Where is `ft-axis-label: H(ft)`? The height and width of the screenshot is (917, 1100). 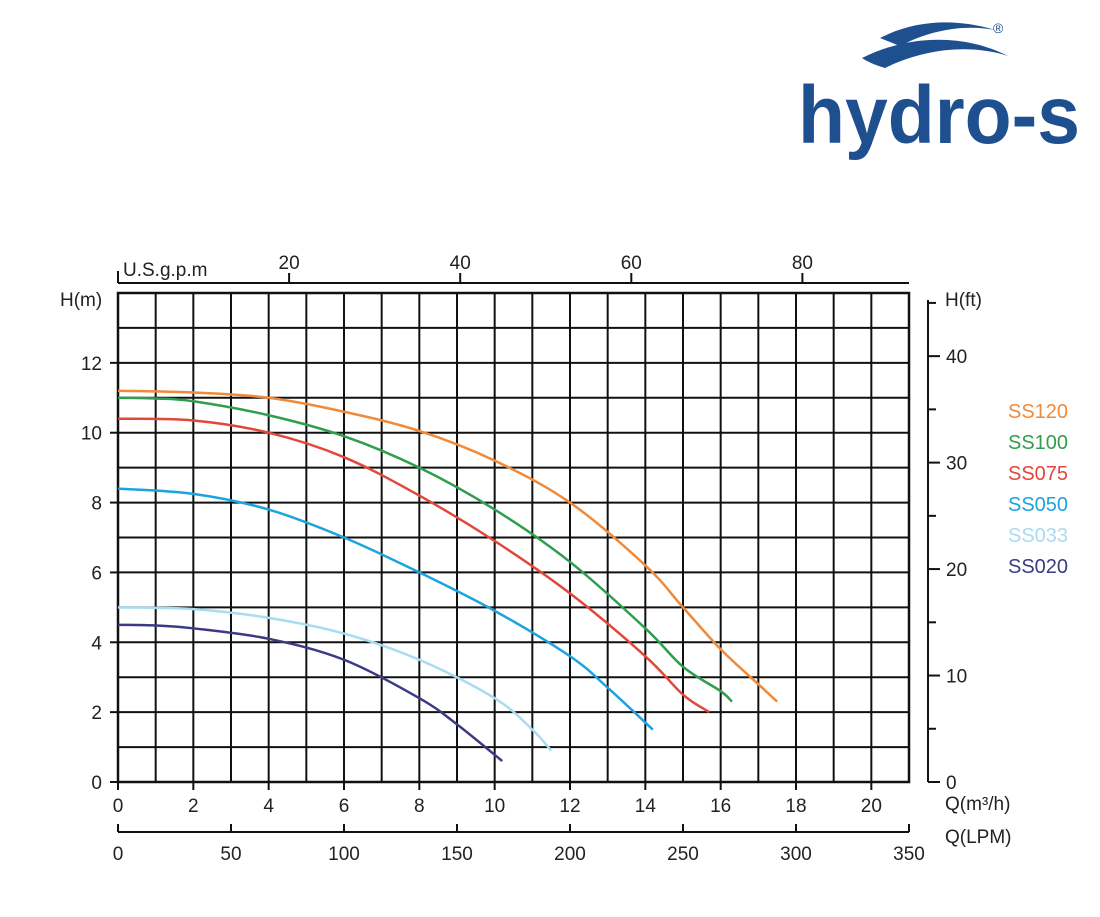 ft-axis-label: H(ft) is located at coordinates (963, 300).